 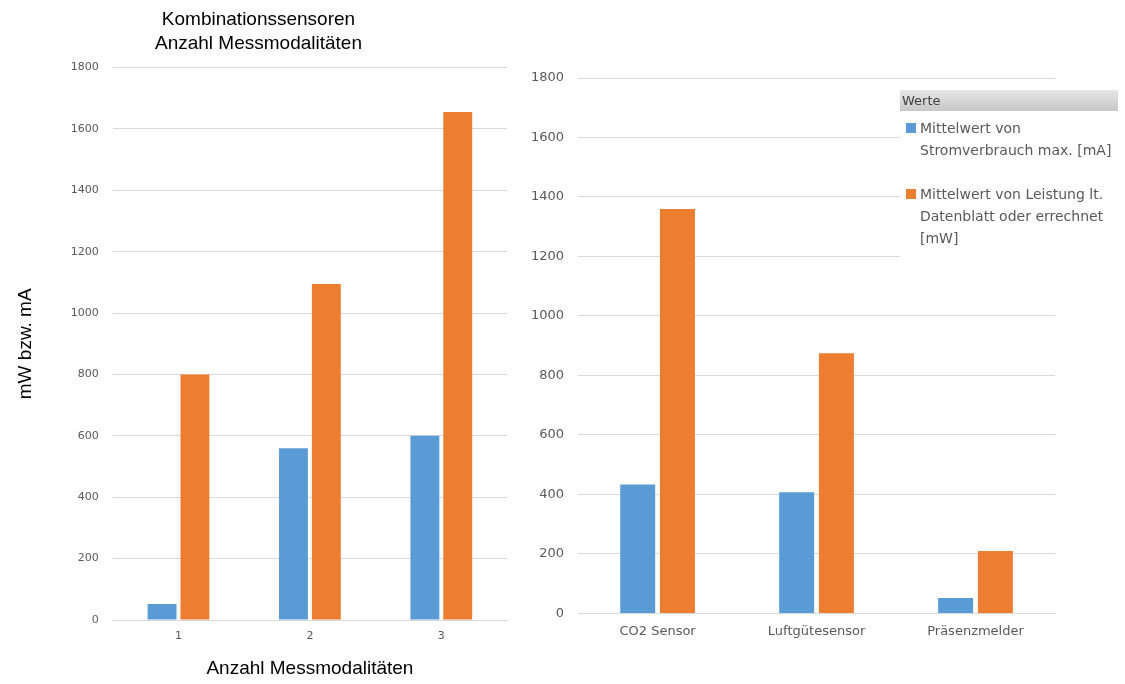 I want to click on x-tick-label: 3, so click(x=441, y=636).